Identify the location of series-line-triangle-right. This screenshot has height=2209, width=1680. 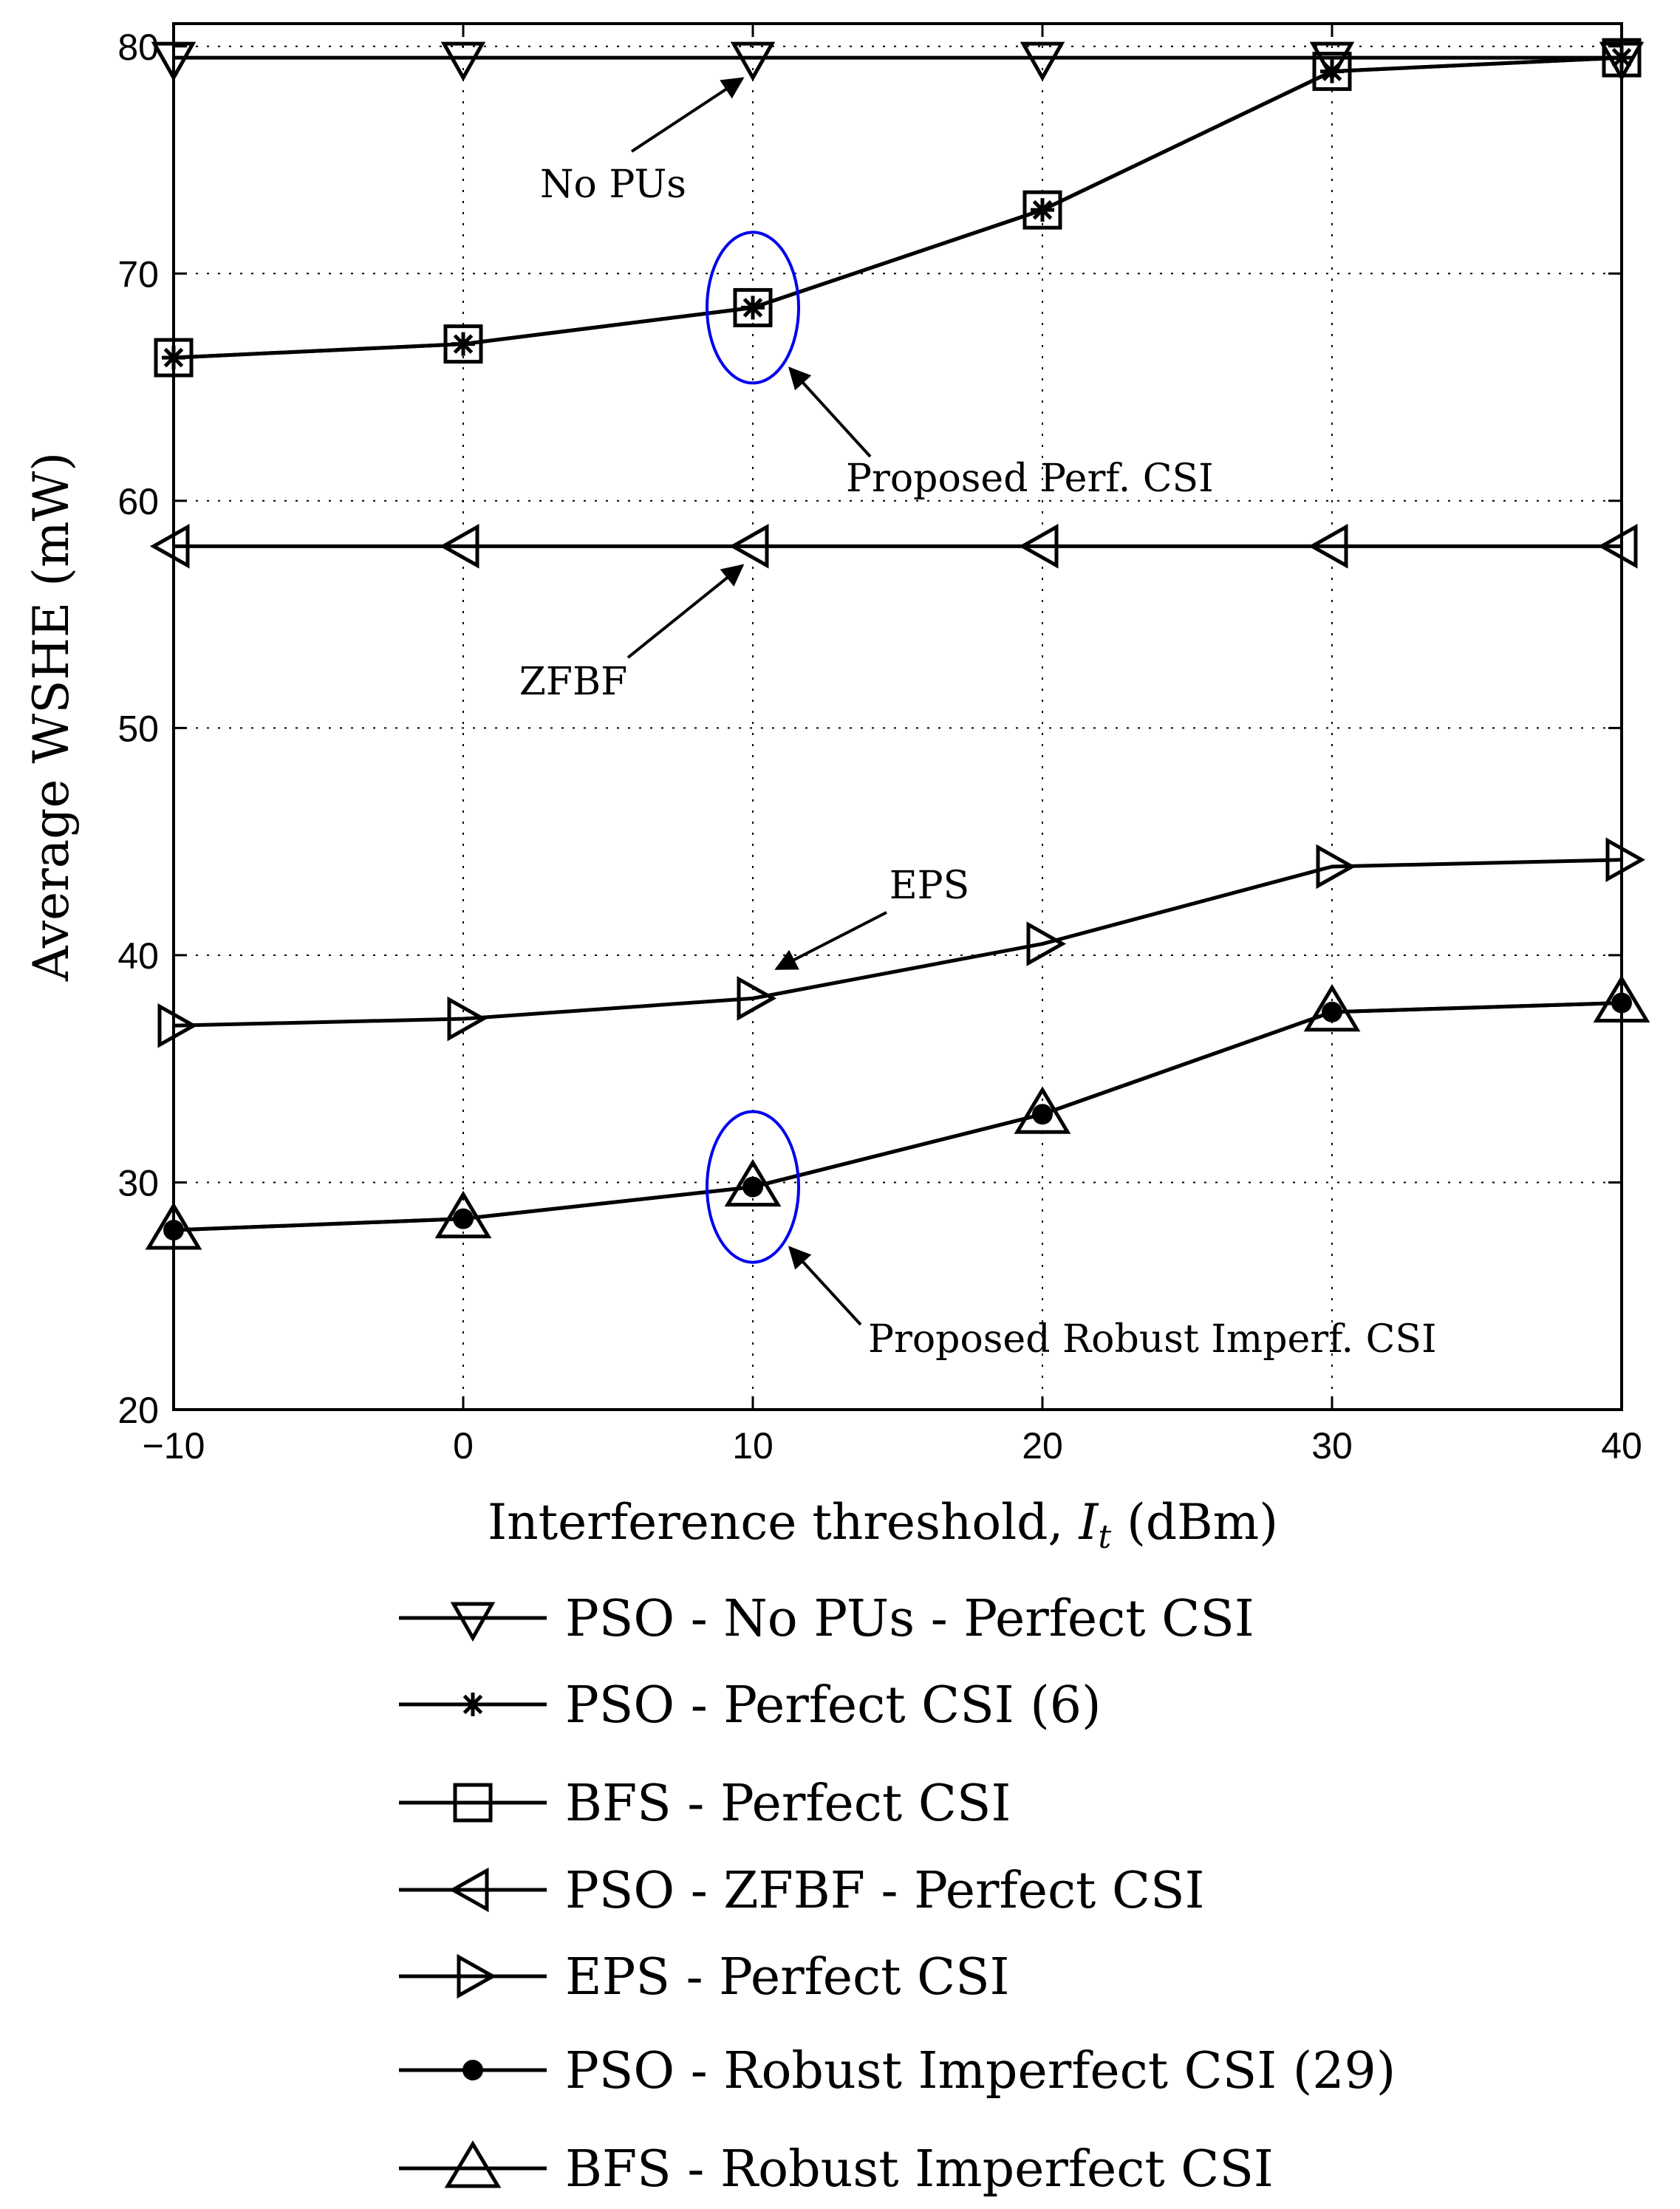
(897, 943).